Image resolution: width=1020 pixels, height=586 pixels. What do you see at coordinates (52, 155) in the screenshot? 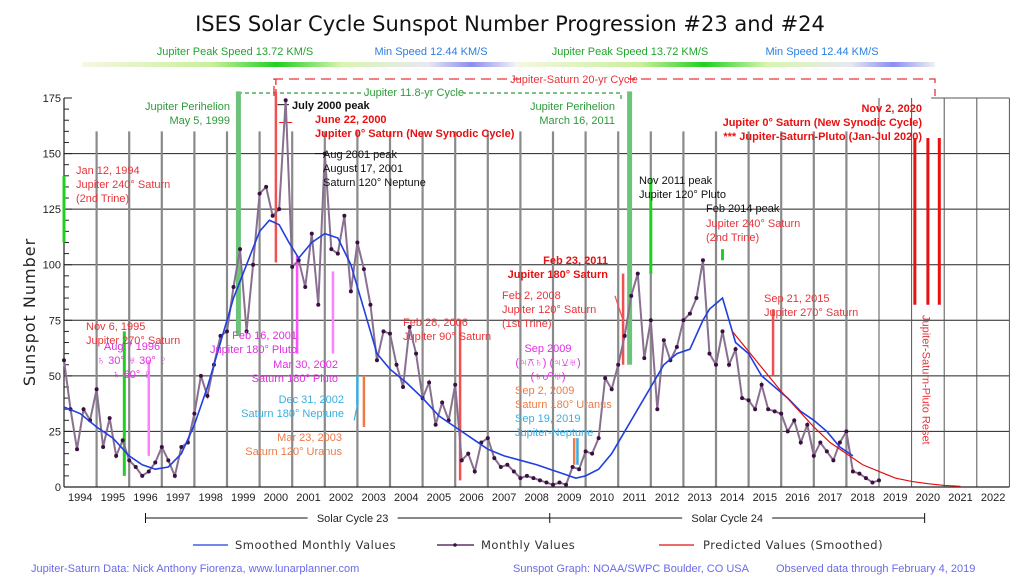
I see `y-tick-label: 150` at bounding box center [52, 155].